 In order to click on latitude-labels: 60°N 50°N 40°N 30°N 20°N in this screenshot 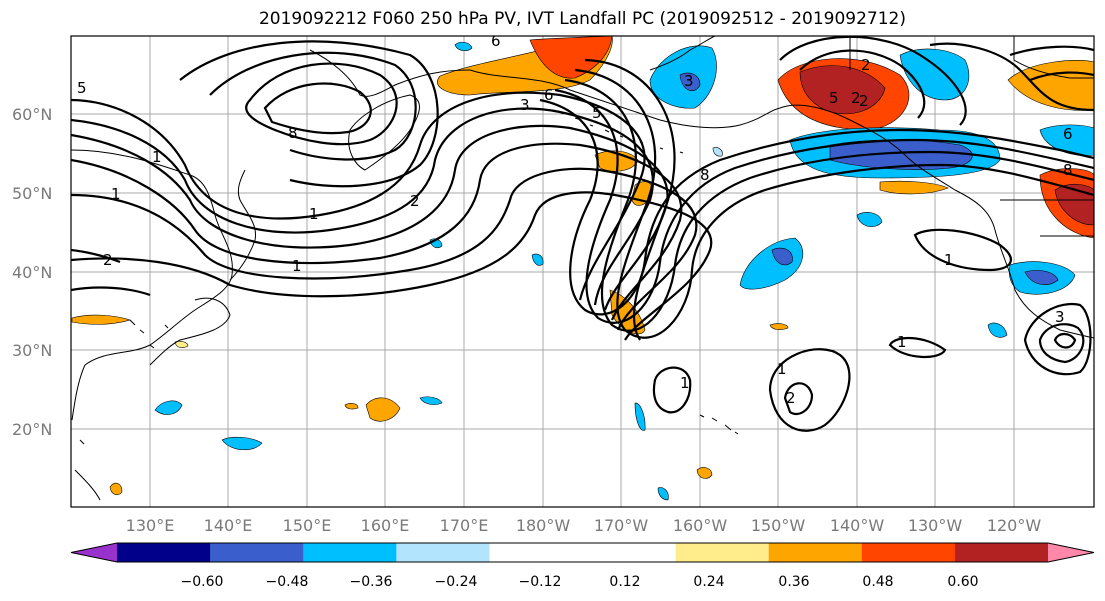, I will do `click(32, 272)`.